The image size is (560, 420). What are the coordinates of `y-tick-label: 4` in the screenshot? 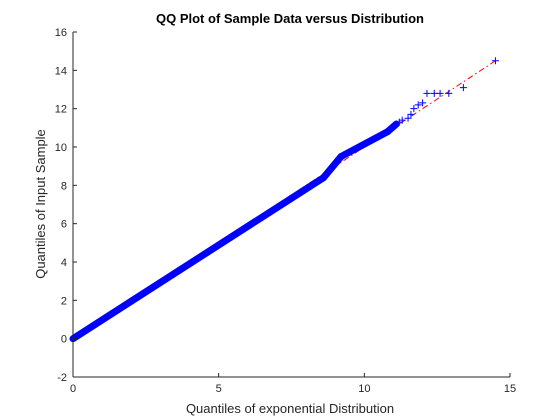 It's located at (64, 263).